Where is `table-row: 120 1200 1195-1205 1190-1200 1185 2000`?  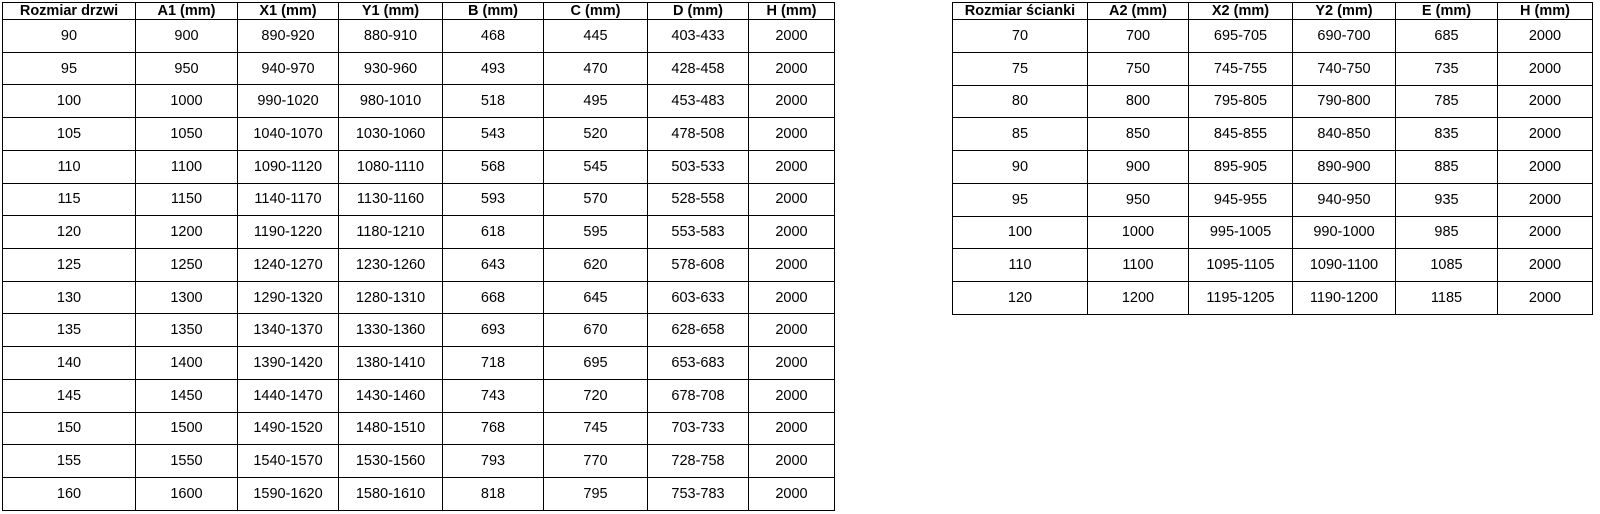
table-row: 120 1200 1195-1205 1190-1200 1185 2000 is located at coordinates (1272, 298).